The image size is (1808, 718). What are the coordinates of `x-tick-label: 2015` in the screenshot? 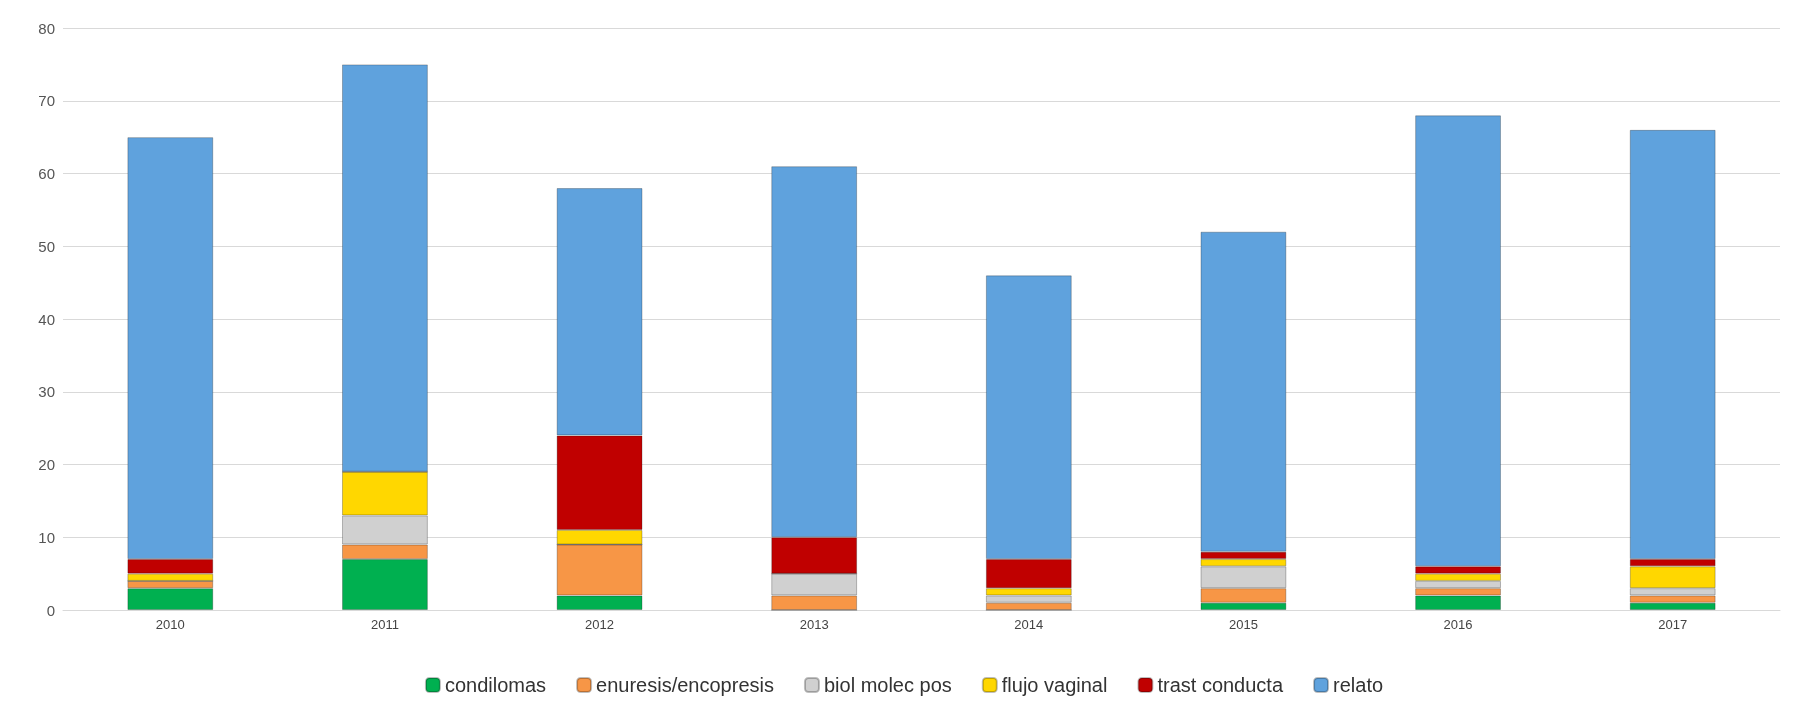 It's located at (1243, 624).